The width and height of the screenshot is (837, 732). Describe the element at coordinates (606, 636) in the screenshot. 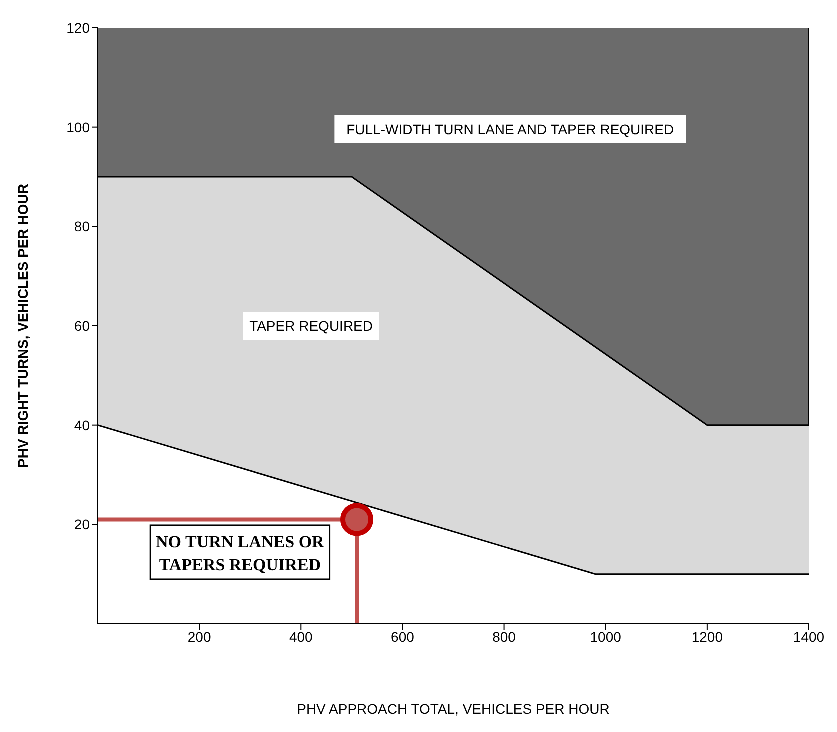

I see `x-tick-label: 1000` at that location.